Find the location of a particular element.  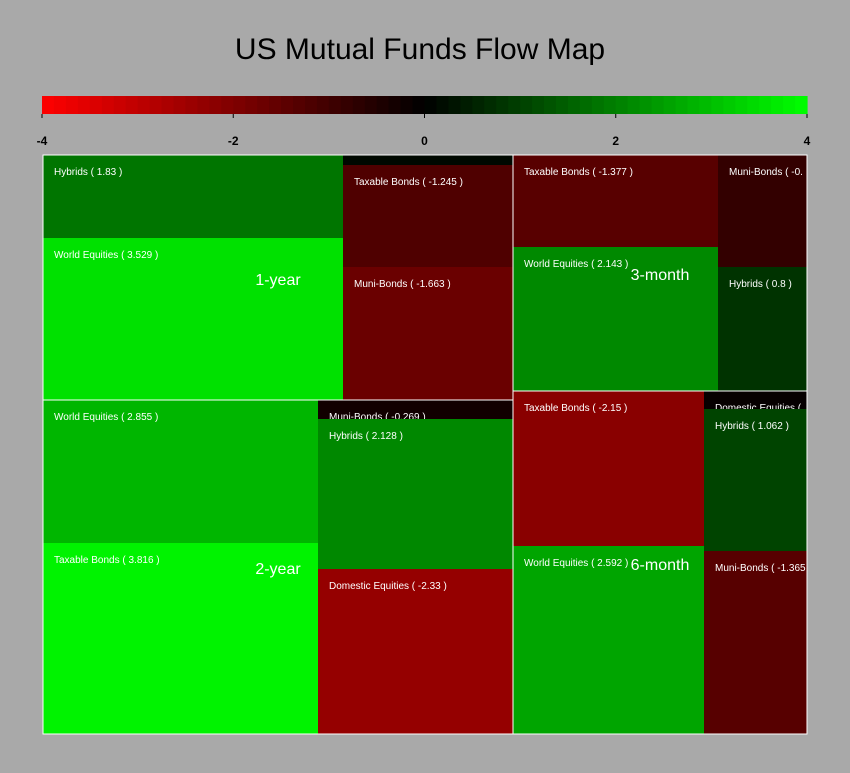

treemap-cell-label: Hybrids ( 1.83 ) is located at coordinates (88, 172).